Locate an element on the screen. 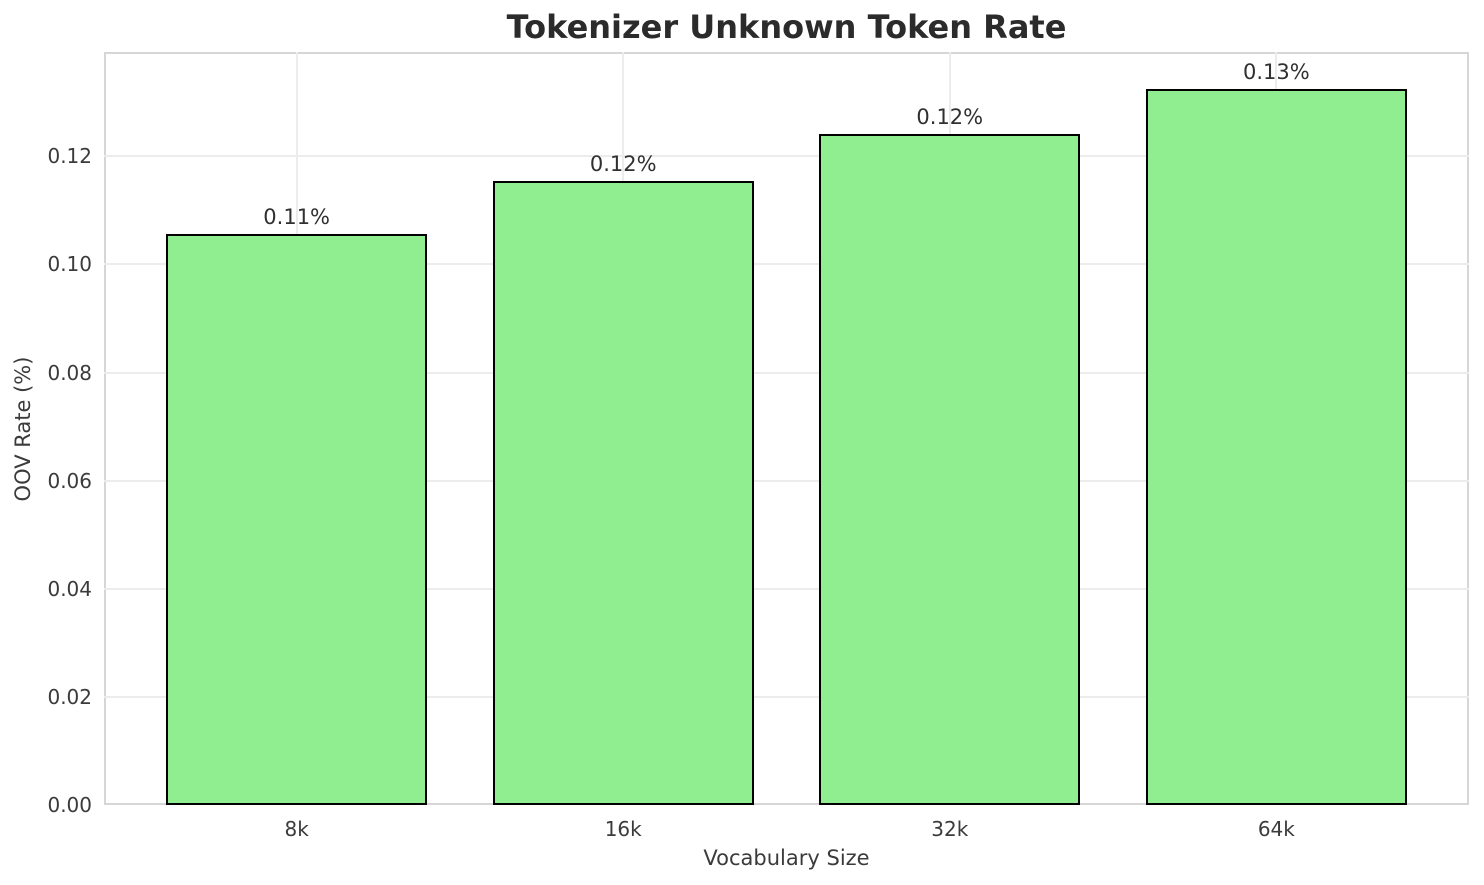 Image resolution: width=1484 pixels, height=885 pixels. x-axis-label: Vocabulary Size is located at coordinates (786, 858).